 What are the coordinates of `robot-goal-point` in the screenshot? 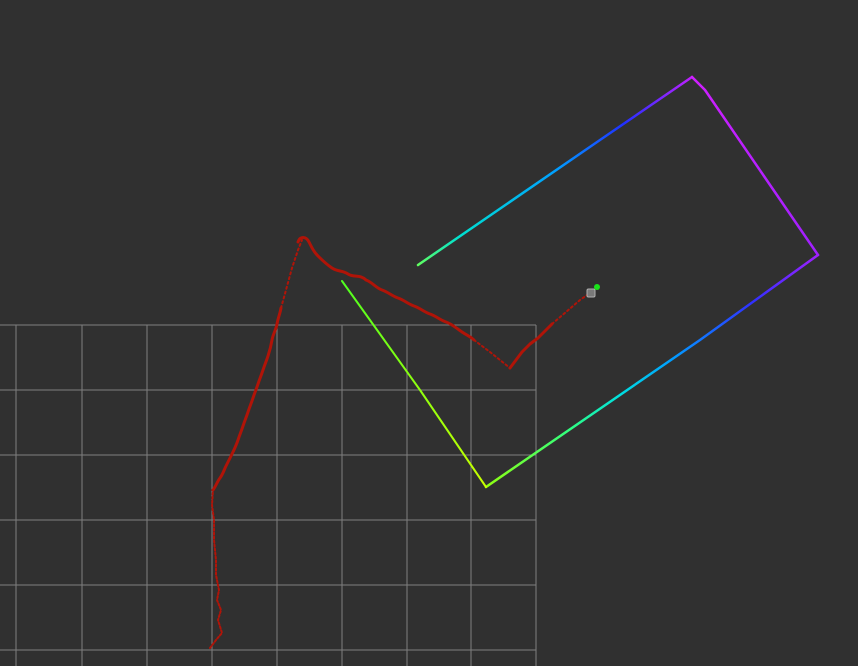 It's located at (597, 287).